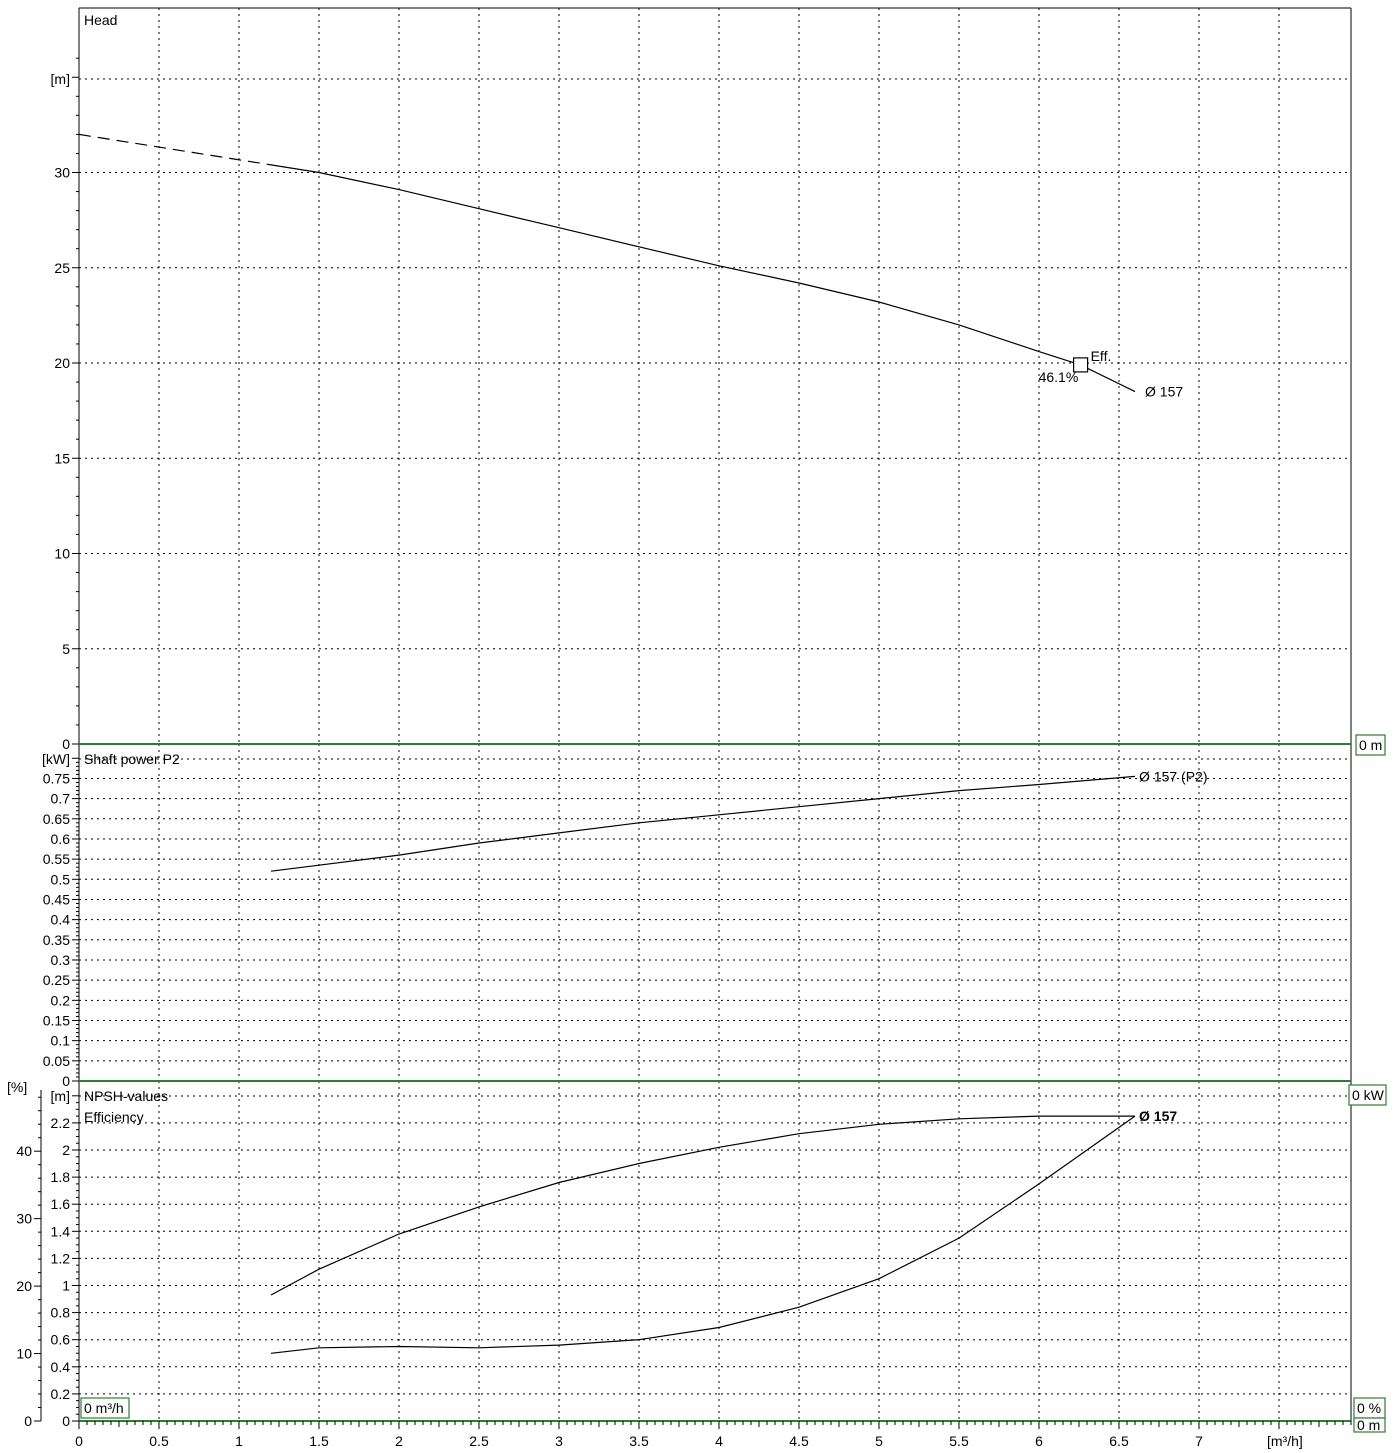 This screenshot has width=1399, height=1453. What do you see at coordinates (879, 1441) in the screenshot?
I see `x-tick-label: 5` at bounding box center [879, 1441].